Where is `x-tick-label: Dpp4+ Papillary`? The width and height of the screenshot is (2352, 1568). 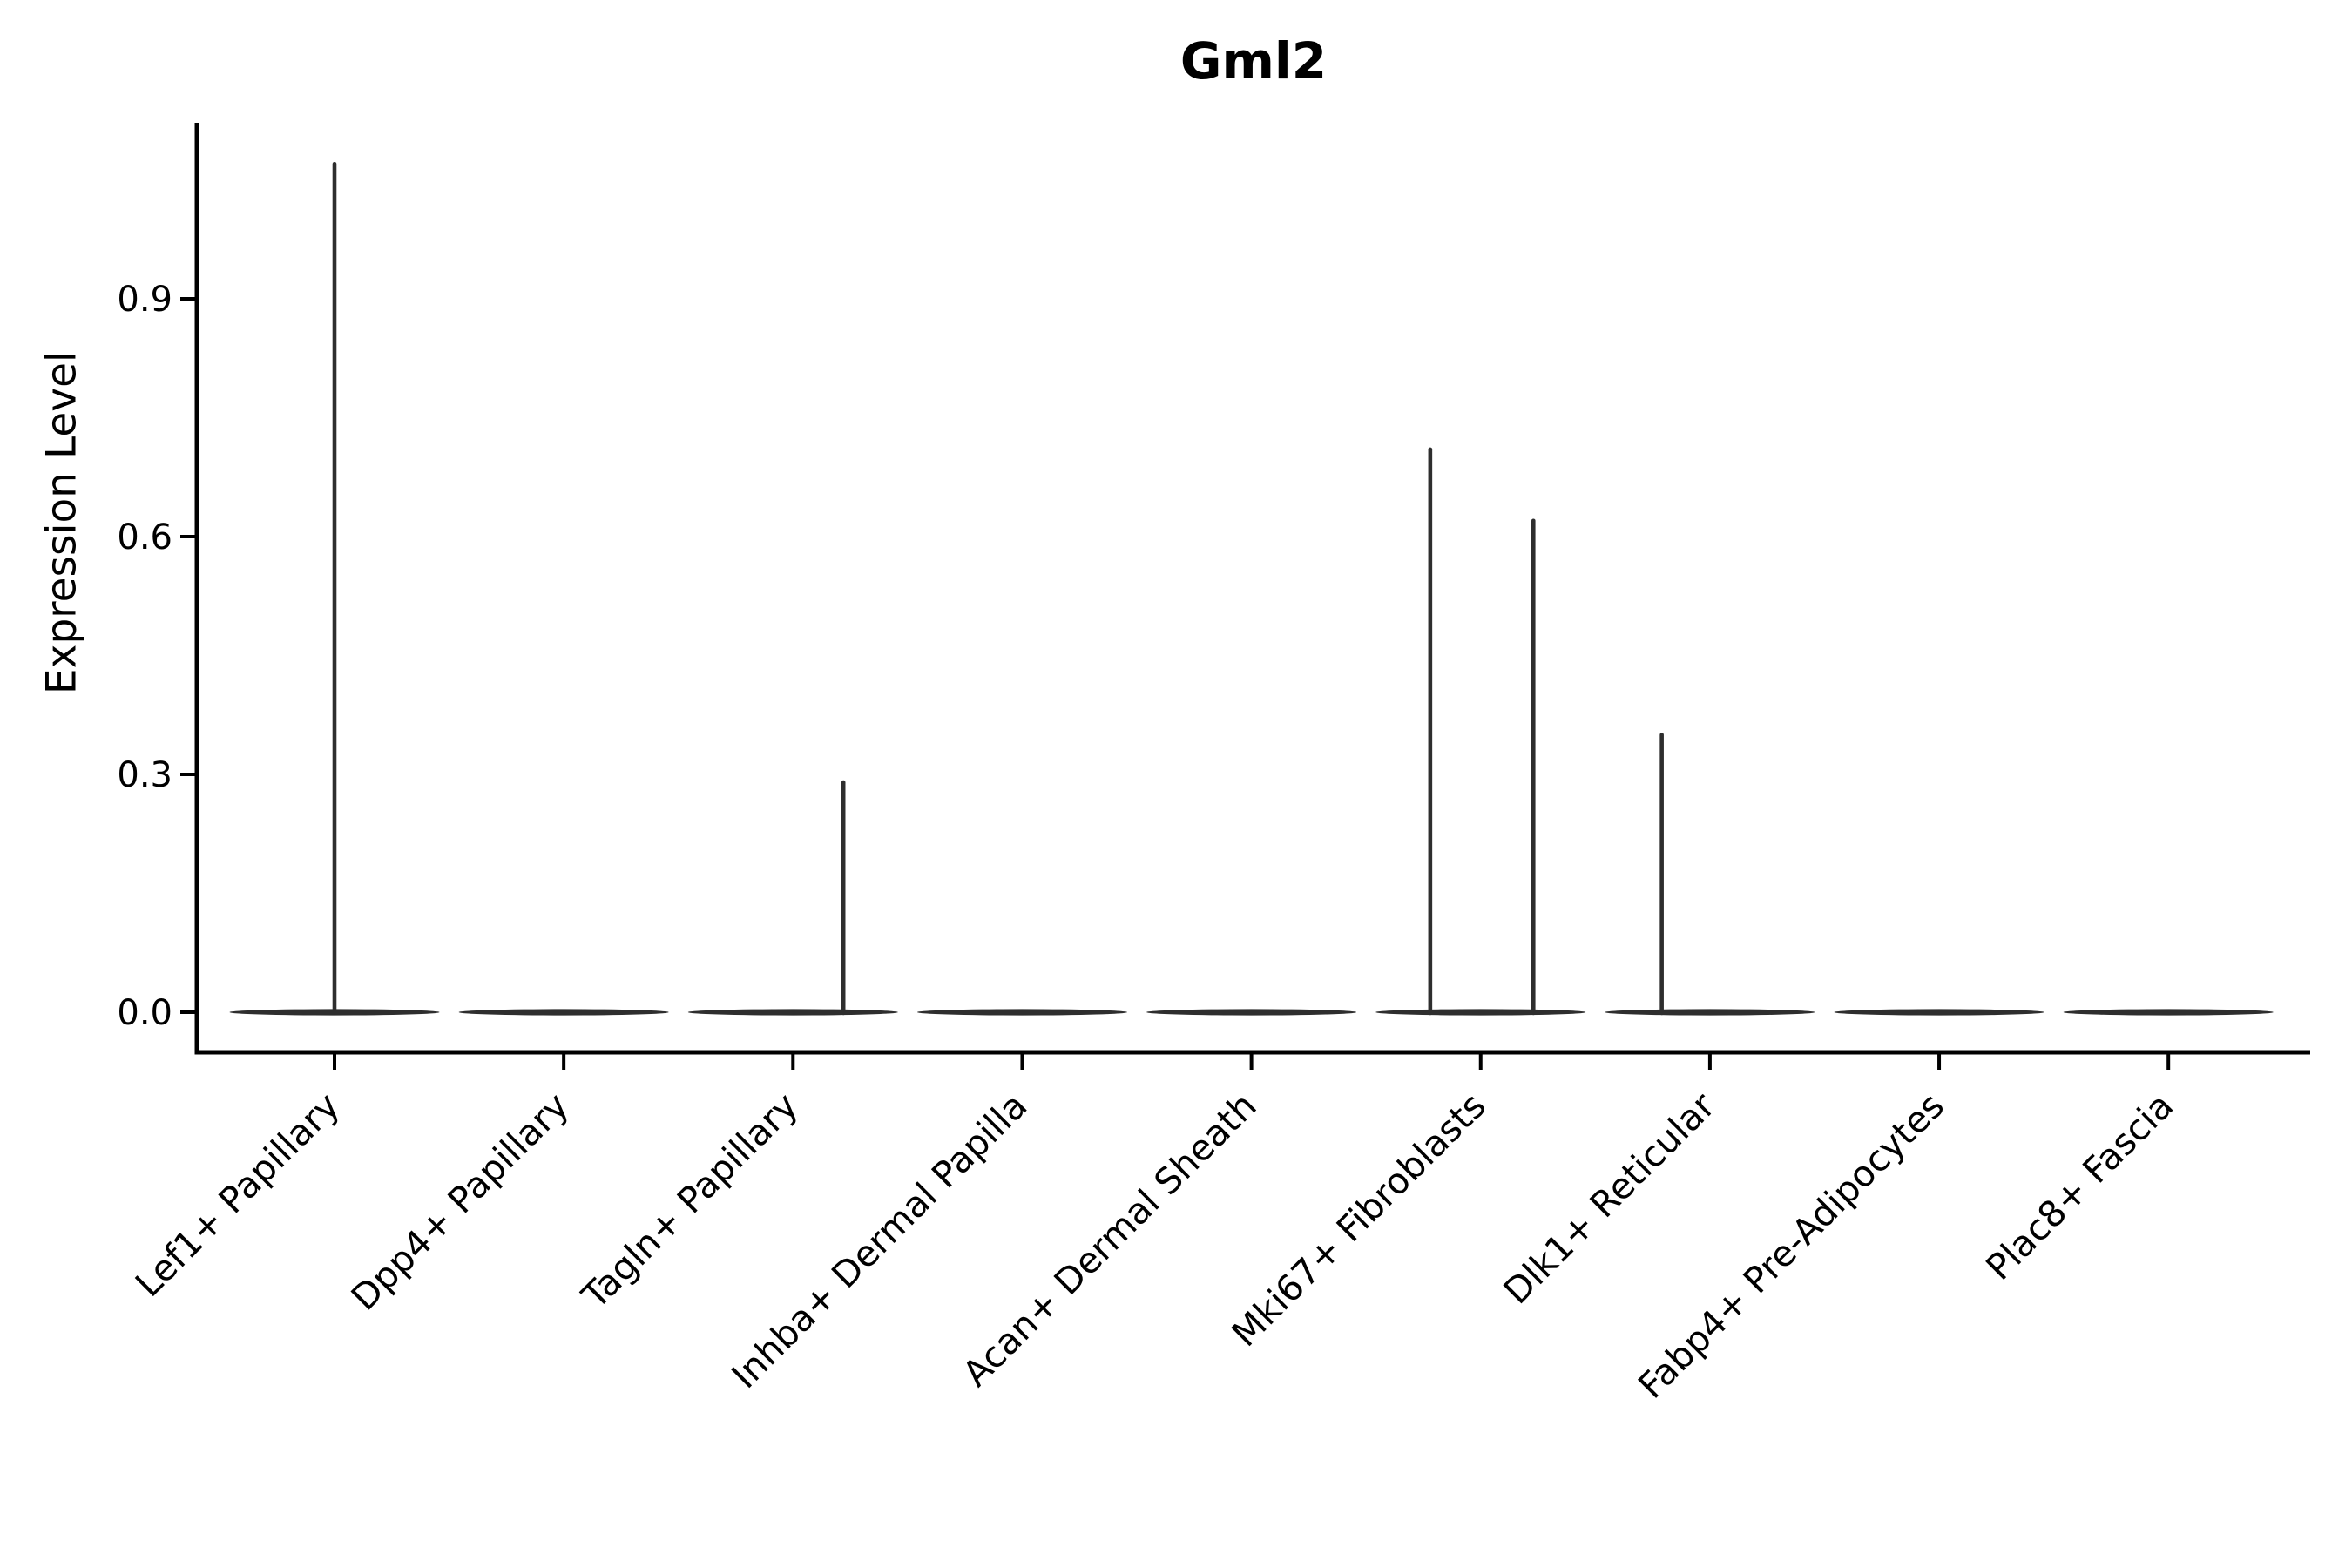 x-tick-label: Dpp4+ Papillary is located at coordinates (460, 1201).